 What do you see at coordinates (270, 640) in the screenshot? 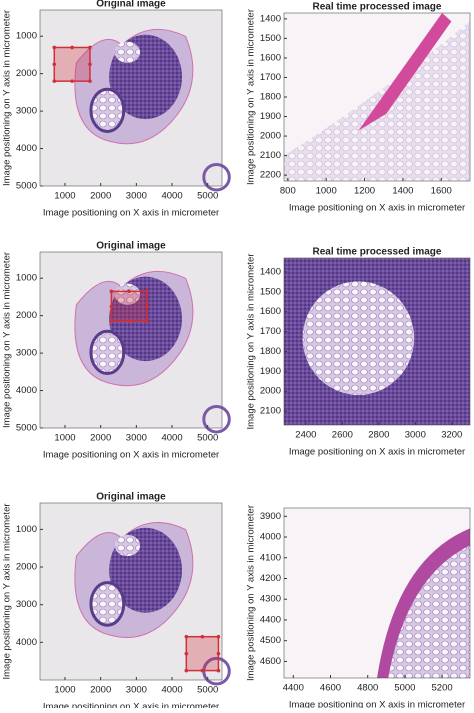
I see `y-tick-label: 4500` at bounding box center [270, 640].